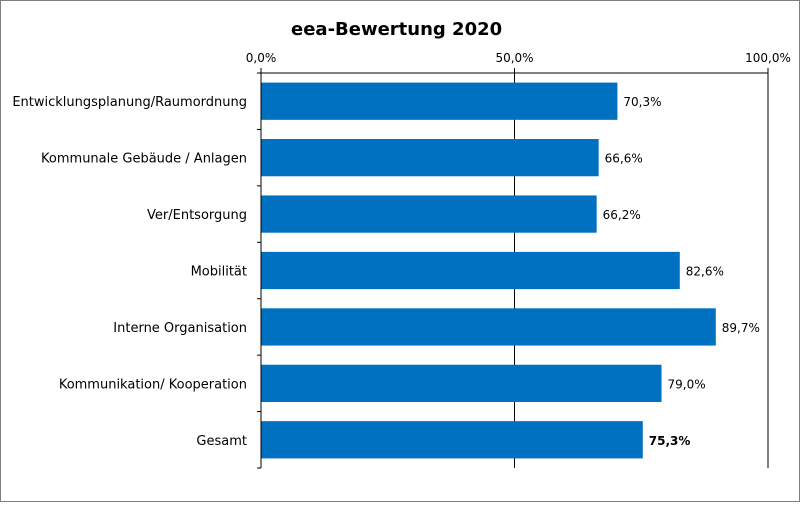 The width and height of the screenshot is (800, 506). I want to click on category-label: Kommunale Gebäude / Anlagen, so click(144, 159).